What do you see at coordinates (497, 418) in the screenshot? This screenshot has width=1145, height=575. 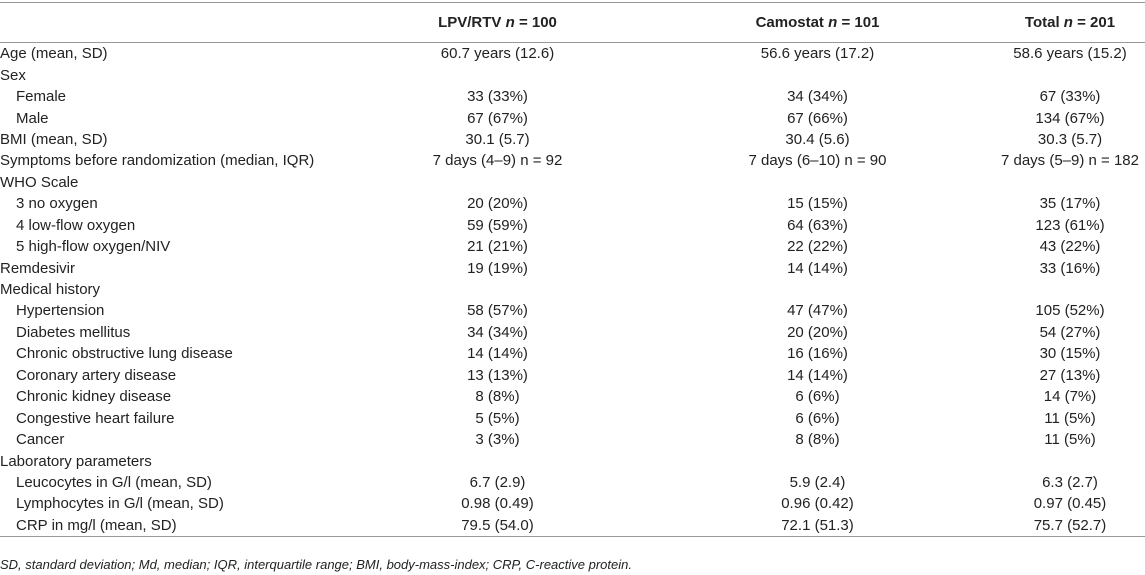 I see `cell: 5 (5%)` at bounding box center [497, 418].